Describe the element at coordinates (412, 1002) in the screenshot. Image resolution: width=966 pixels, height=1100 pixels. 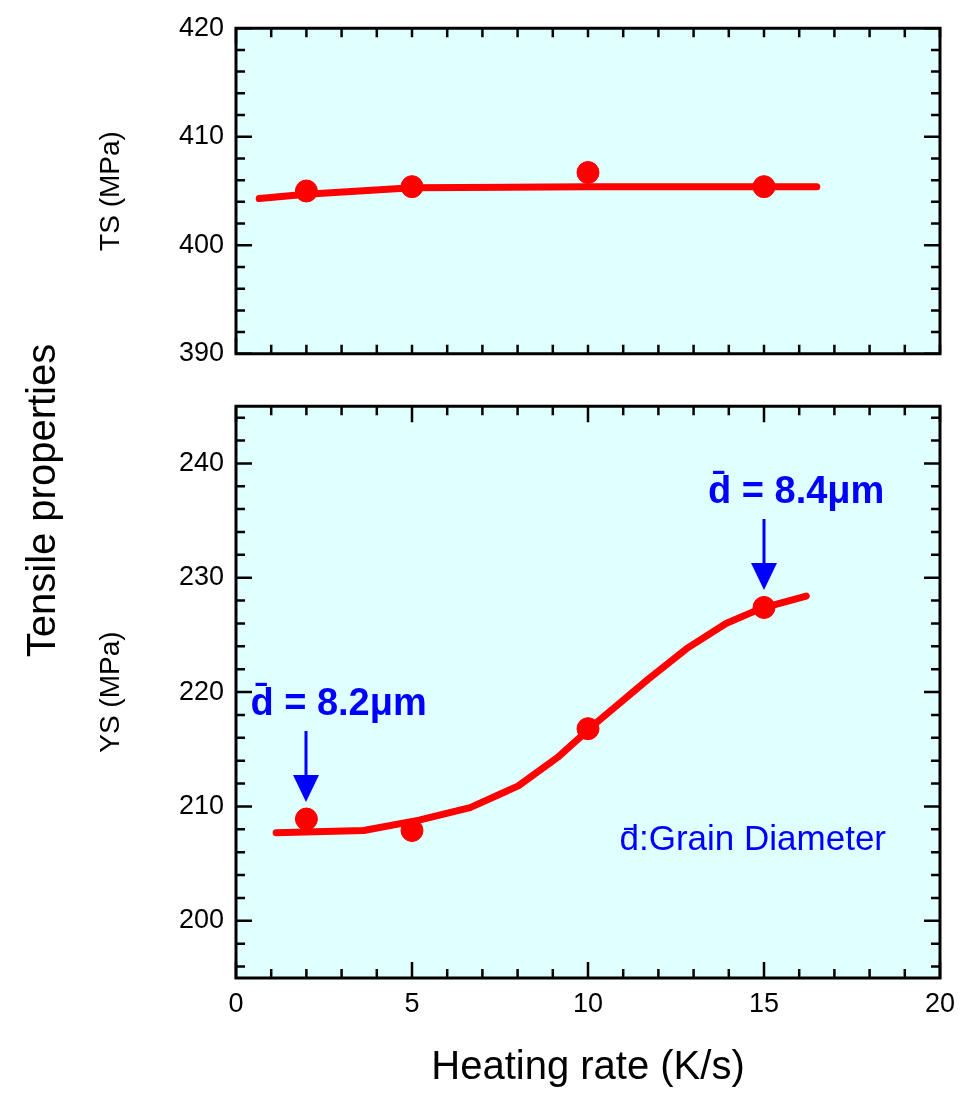
I see `x-tick-label: 5` at that location.